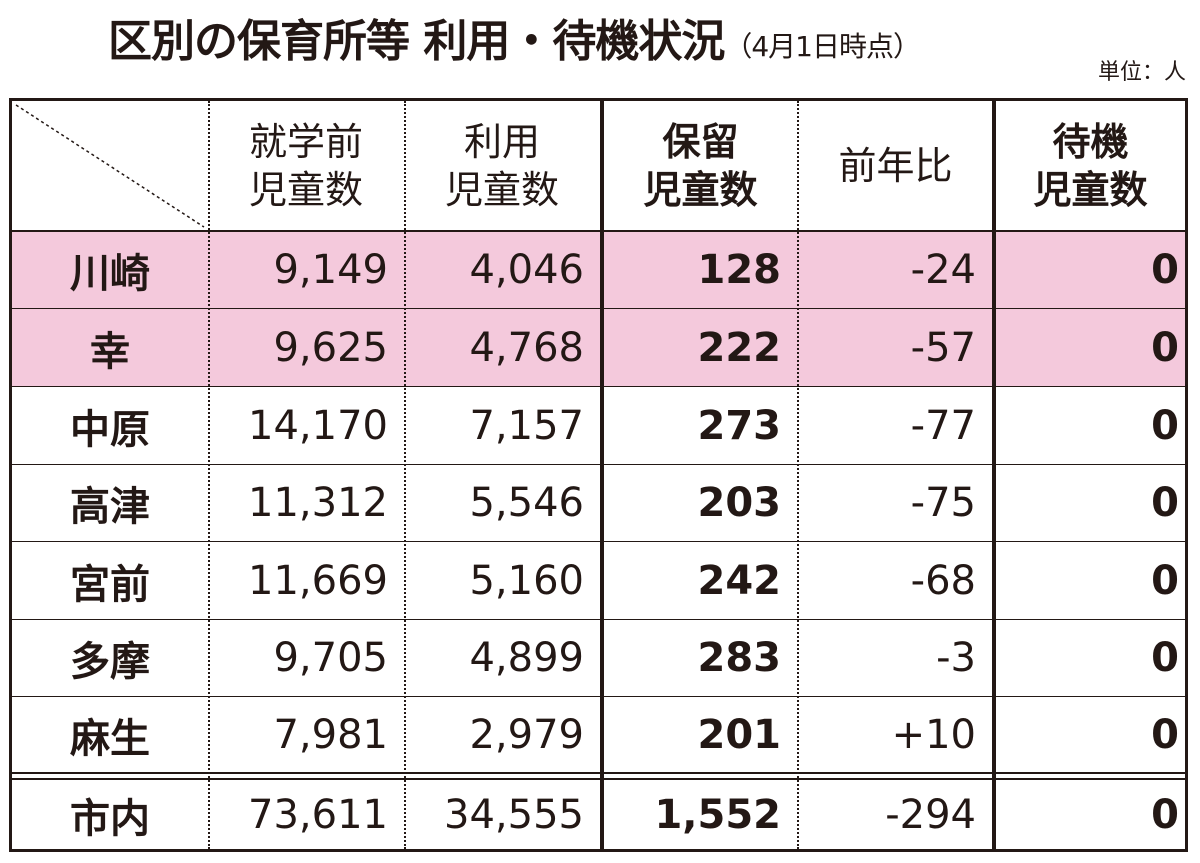  I want to click on using-count: 2,979, so click(526, 735).